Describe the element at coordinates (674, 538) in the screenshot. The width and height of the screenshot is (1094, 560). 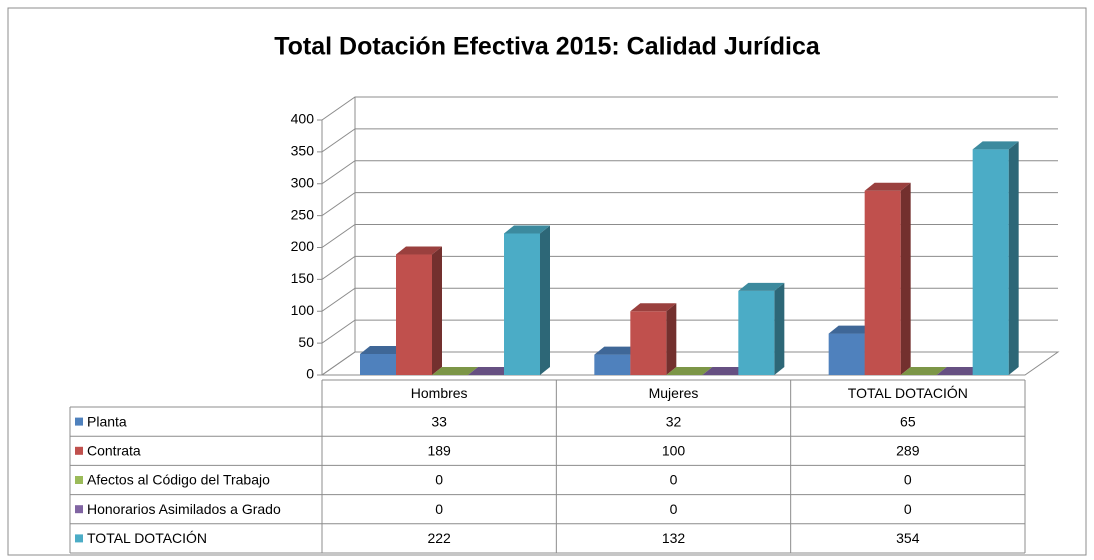
I see `data-label: 132` at that location.